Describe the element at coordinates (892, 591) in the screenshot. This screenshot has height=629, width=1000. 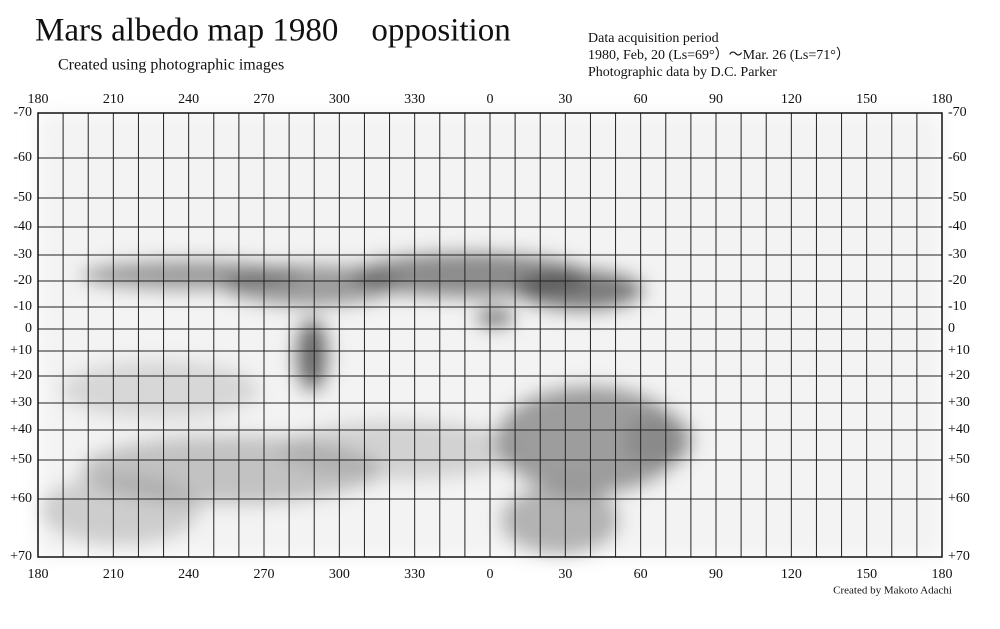
I see `credit: Created by Makoto Adachi` at that location.